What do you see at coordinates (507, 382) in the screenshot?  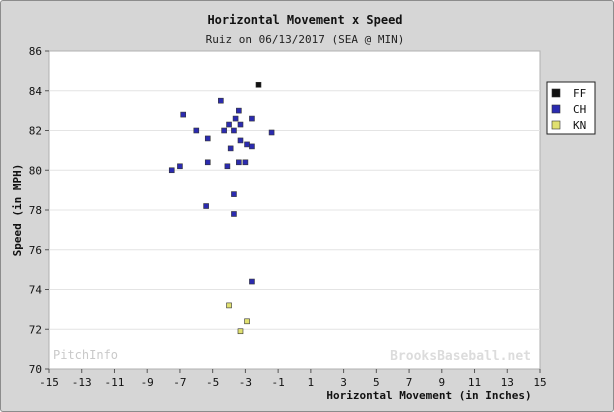 I see `x-tick-label: 13` at bounding box center [507, 382].